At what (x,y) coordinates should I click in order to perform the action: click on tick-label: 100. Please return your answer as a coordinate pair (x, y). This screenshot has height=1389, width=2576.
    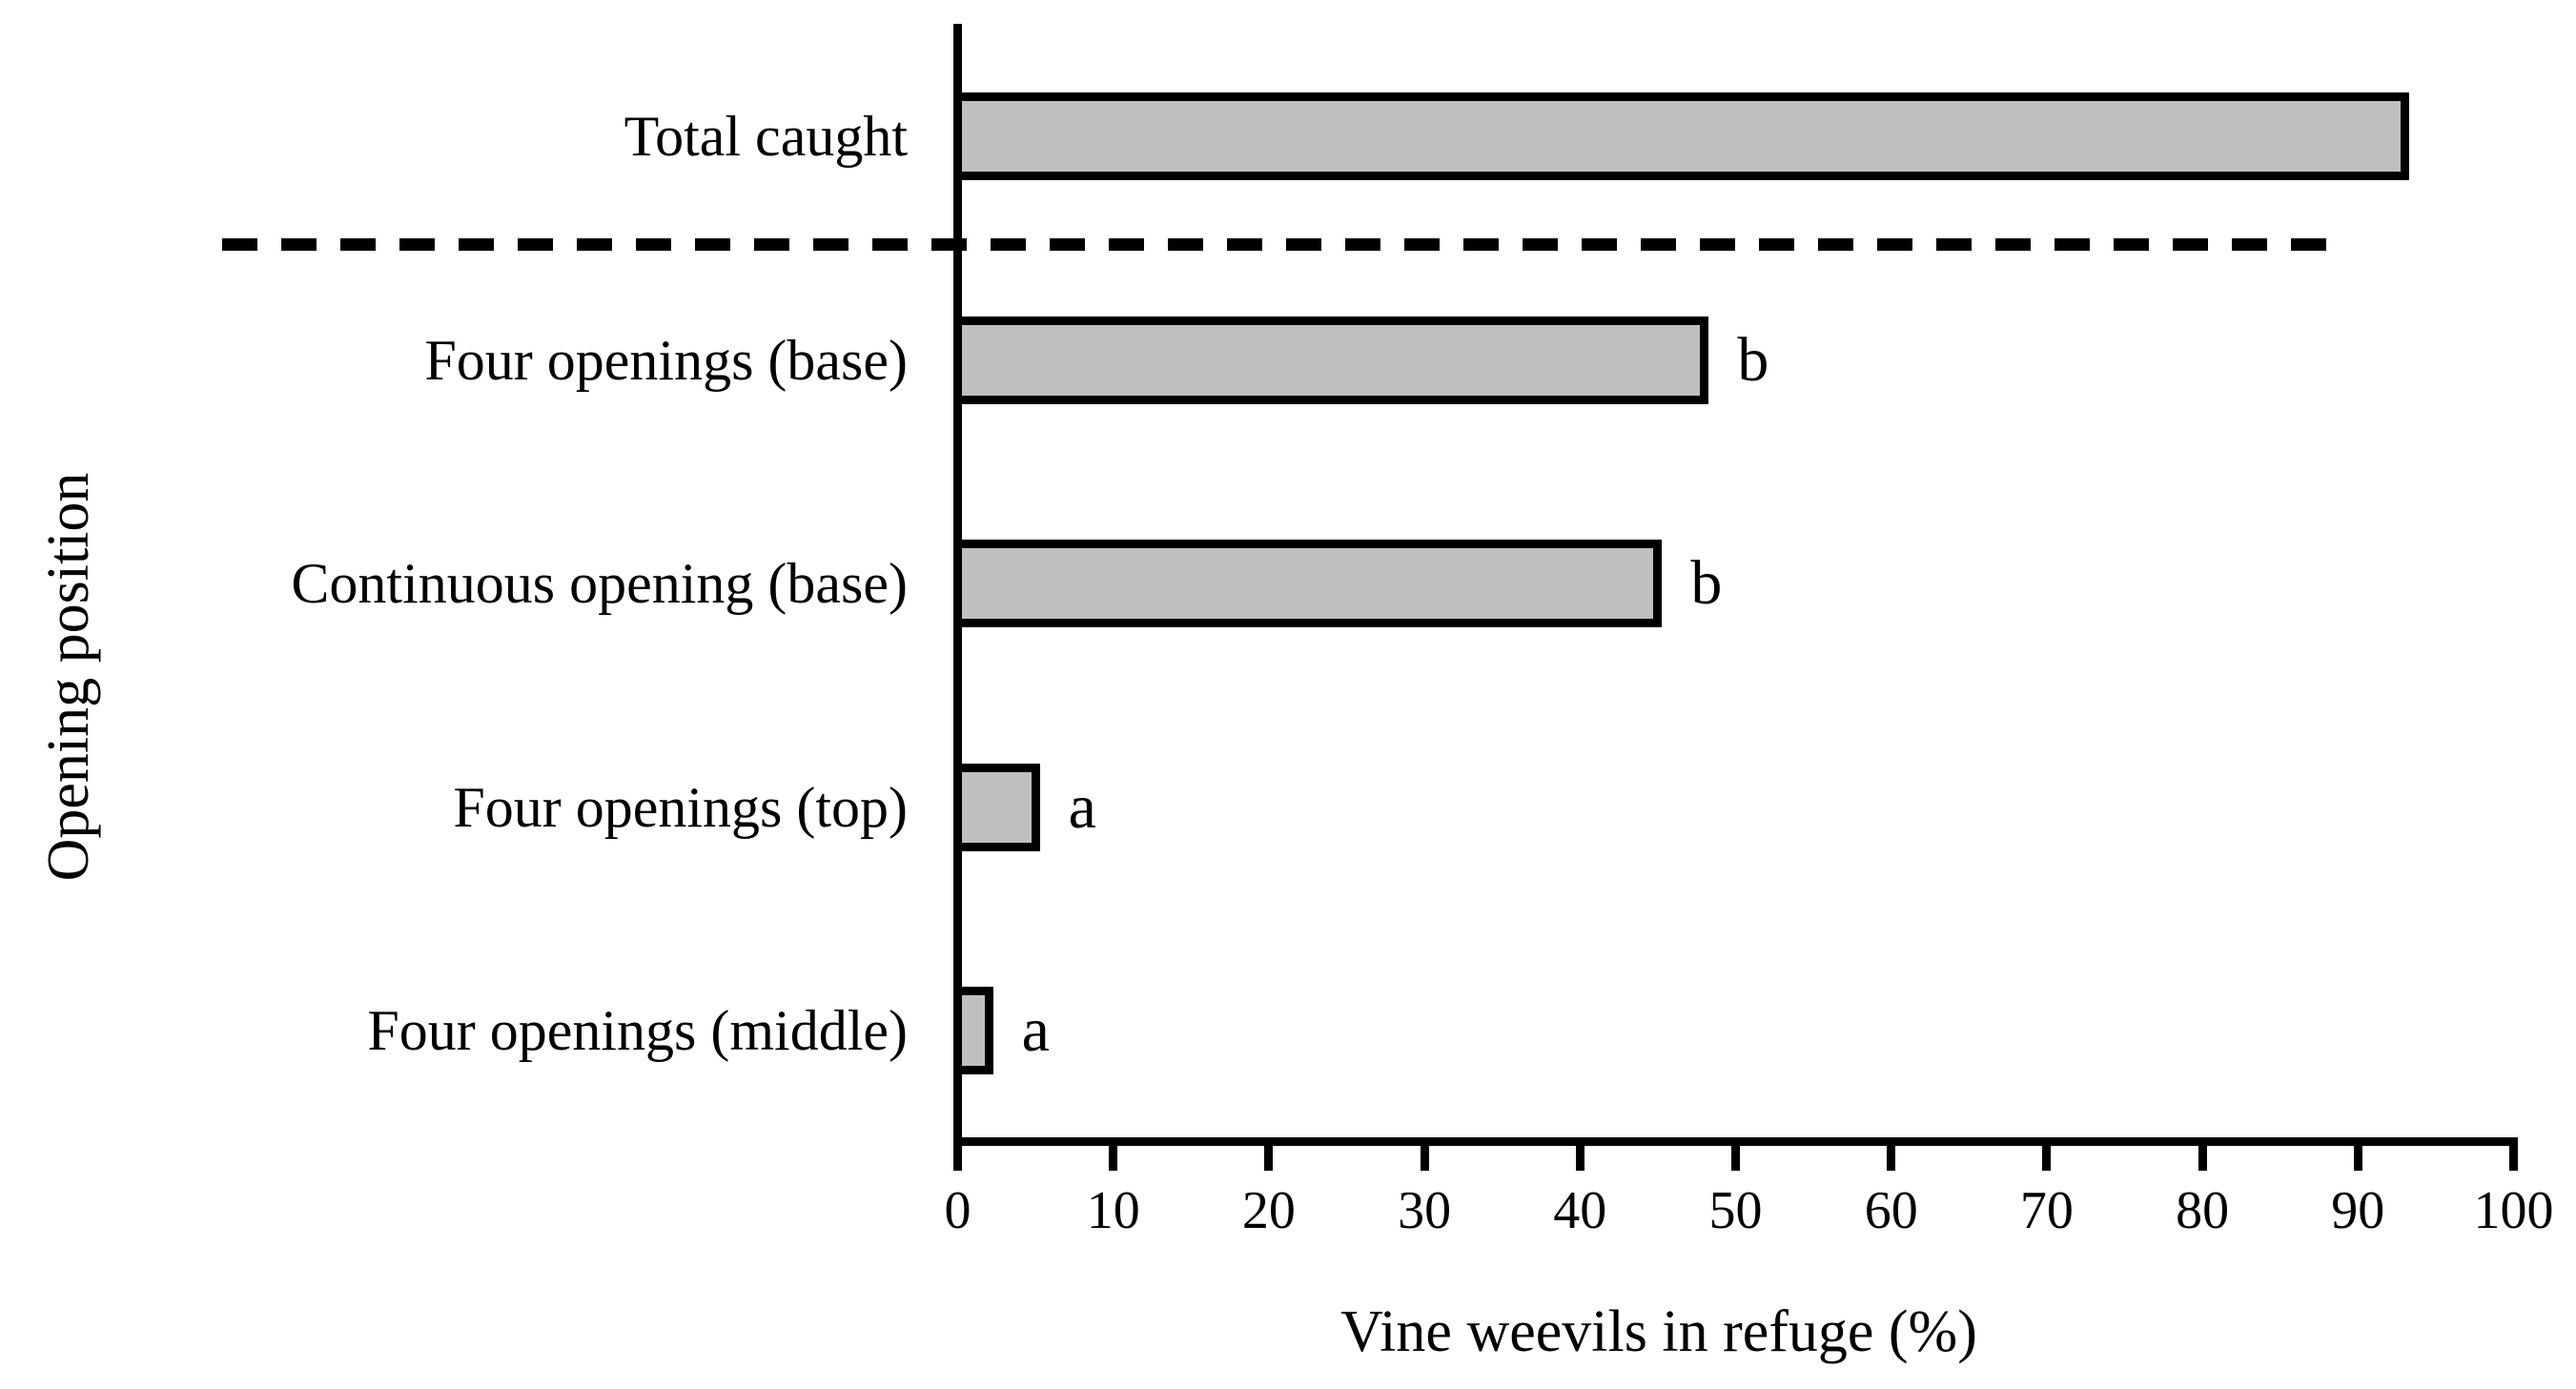
    Looking at the image, I should click on (2513, 1210).